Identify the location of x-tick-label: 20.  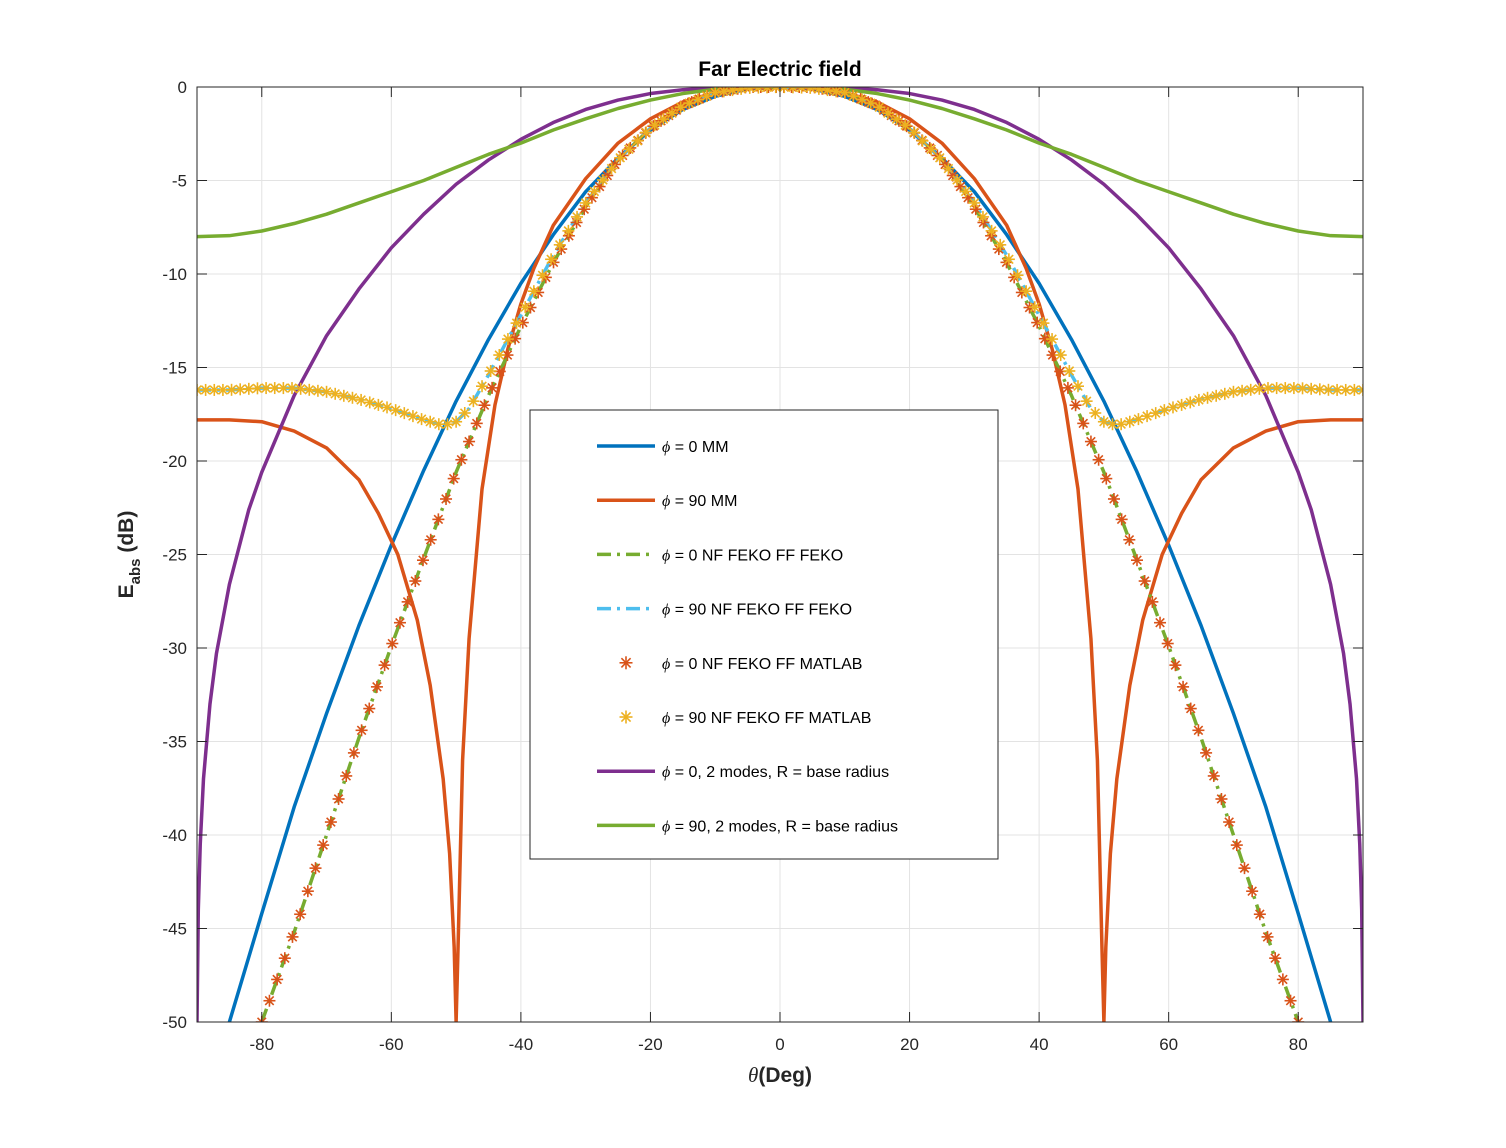
(909, 1044).